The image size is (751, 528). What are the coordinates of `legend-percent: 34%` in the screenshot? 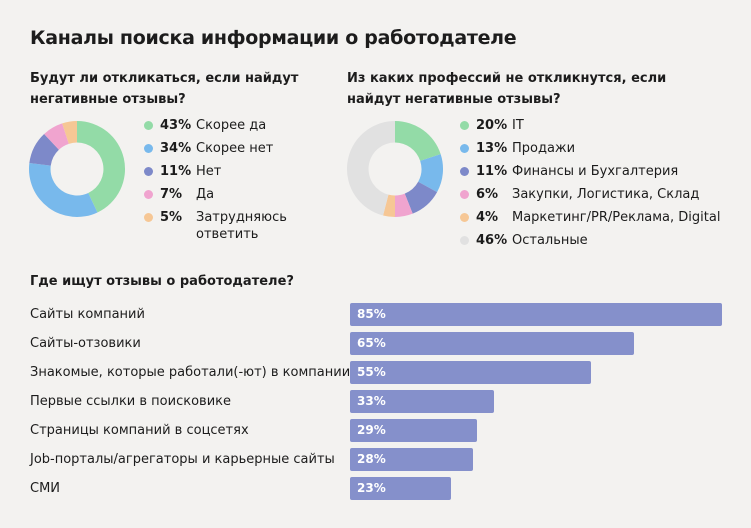 It's located at (176, 148).